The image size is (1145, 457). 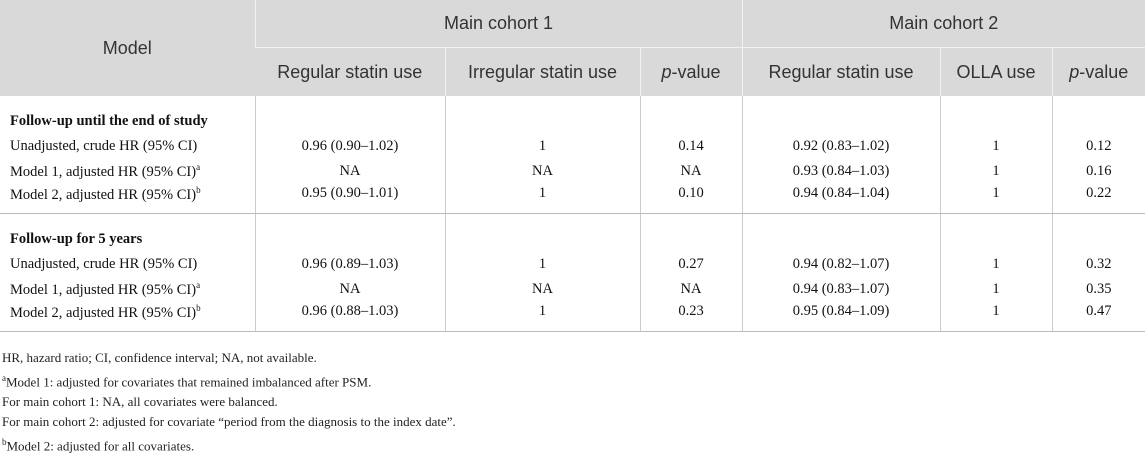 I want to click on section-title: Follow-up for 5 years, so click(x=76, y=239).